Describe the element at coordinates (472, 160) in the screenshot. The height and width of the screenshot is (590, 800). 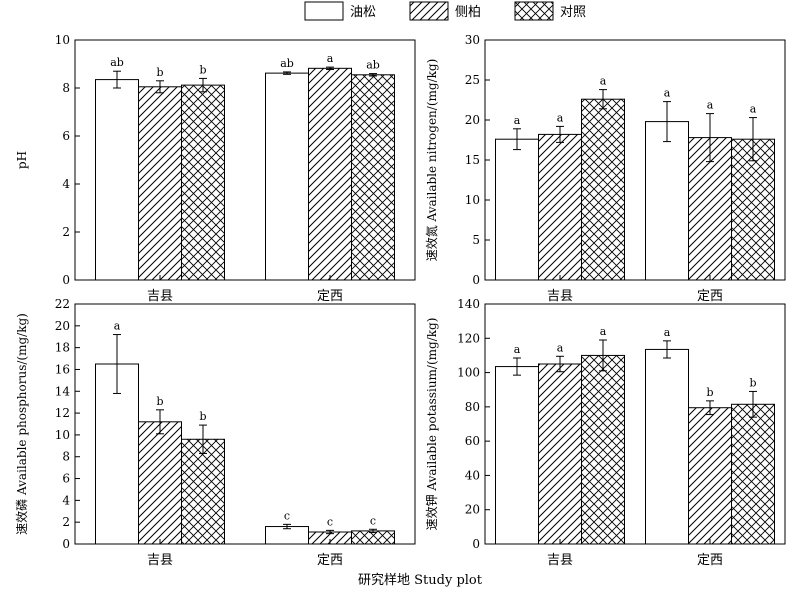
I see `y-tick-label: 15` at that location.